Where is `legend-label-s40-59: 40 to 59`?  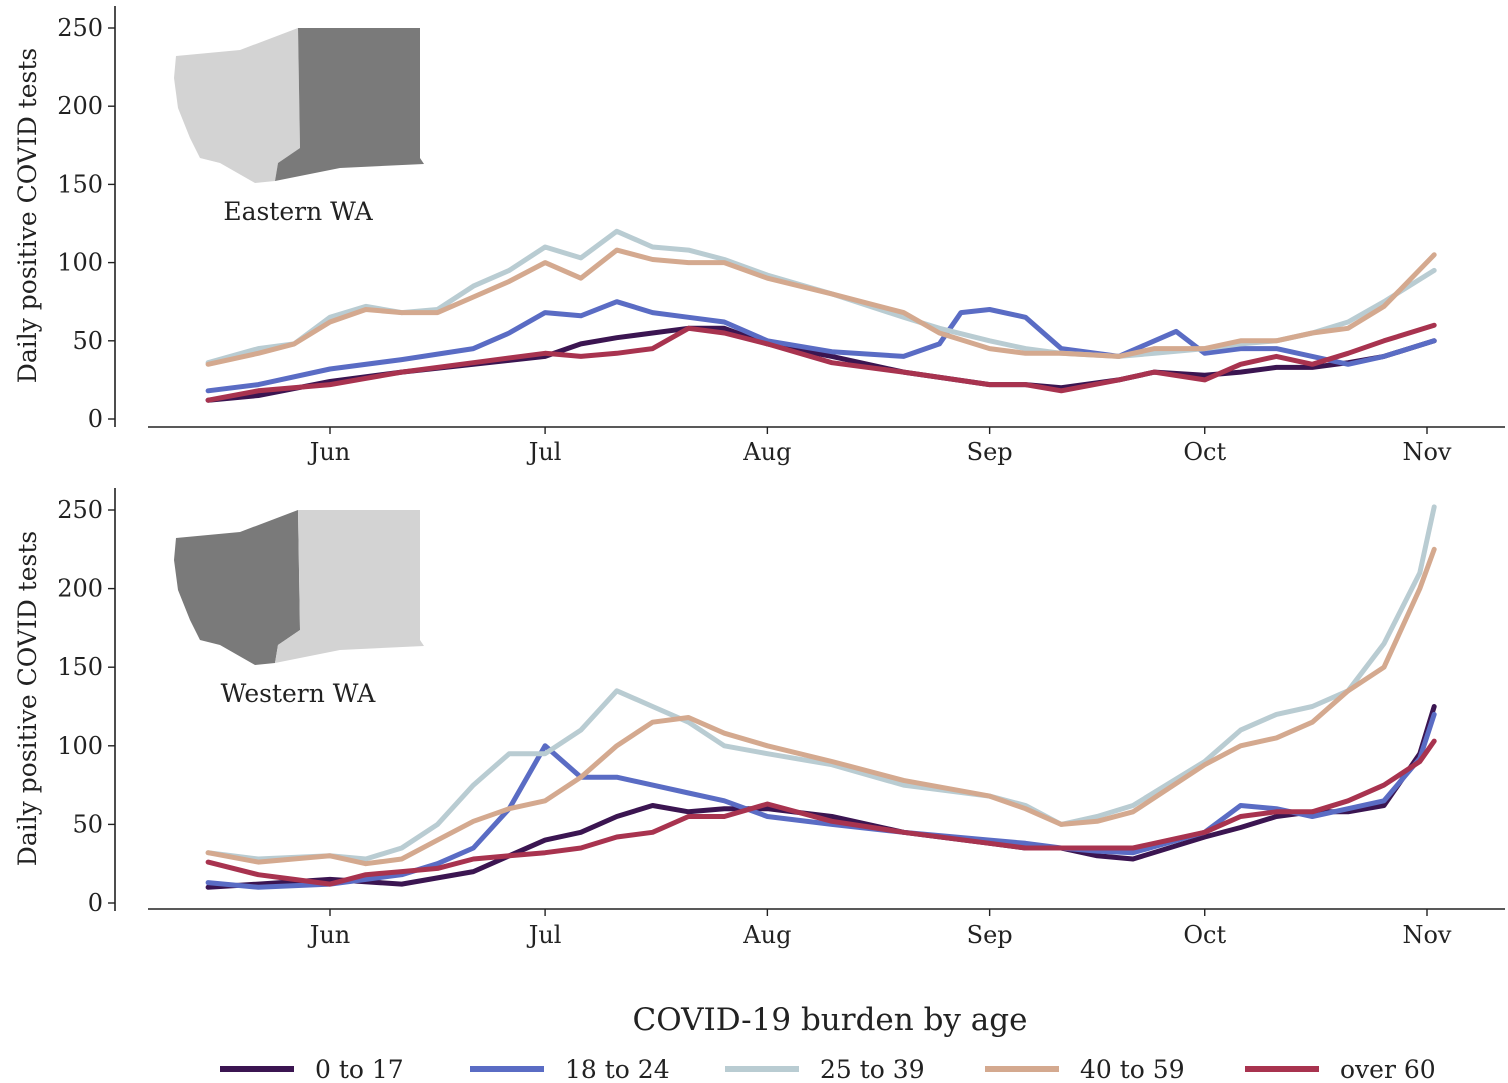 legend-label-s40-59: 40 to 59 is located at coordinates (1132, 1069).